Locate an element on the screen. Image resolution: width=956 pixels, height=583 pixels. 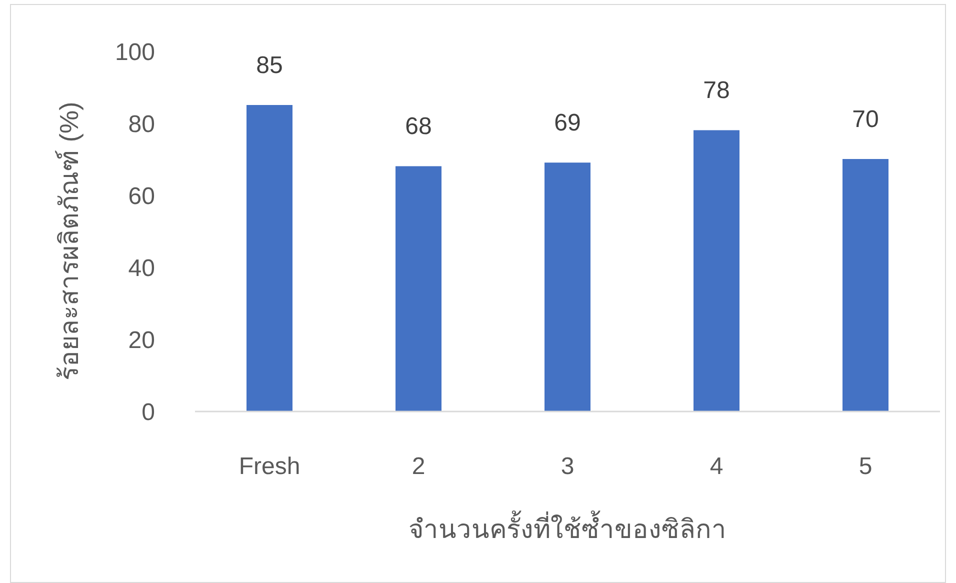
y-tick-label: 60 is located at coordinates (141, 196).